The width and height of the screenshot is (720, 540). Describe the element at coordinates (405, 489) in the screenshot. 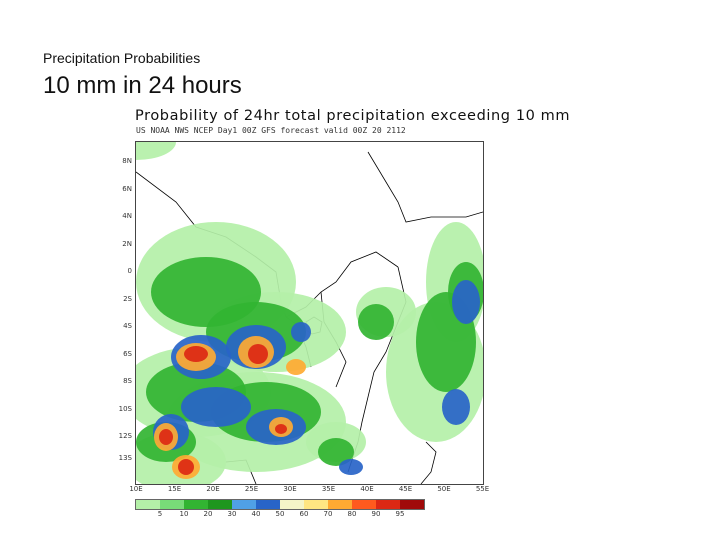

I see `lon-label: 45E` at that location.